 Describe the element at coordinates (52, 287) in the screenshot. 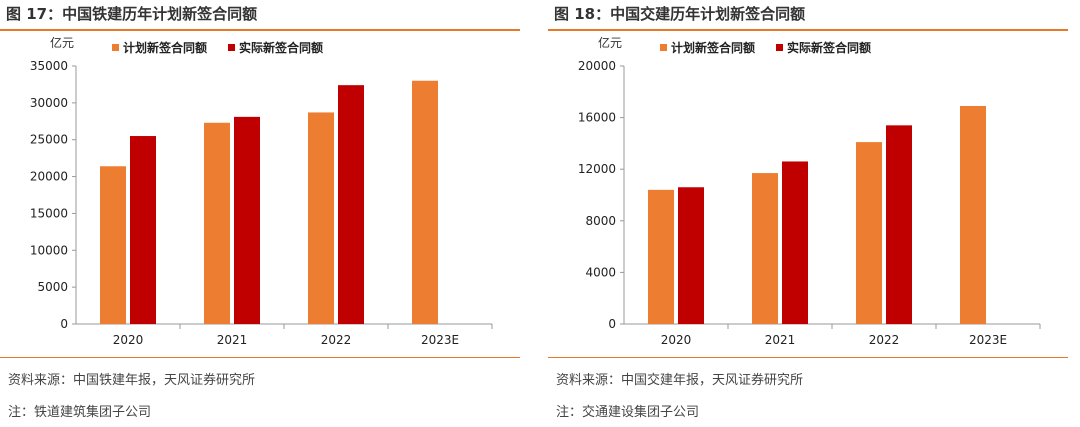

I see `y-tick-label: 5000` at that location.